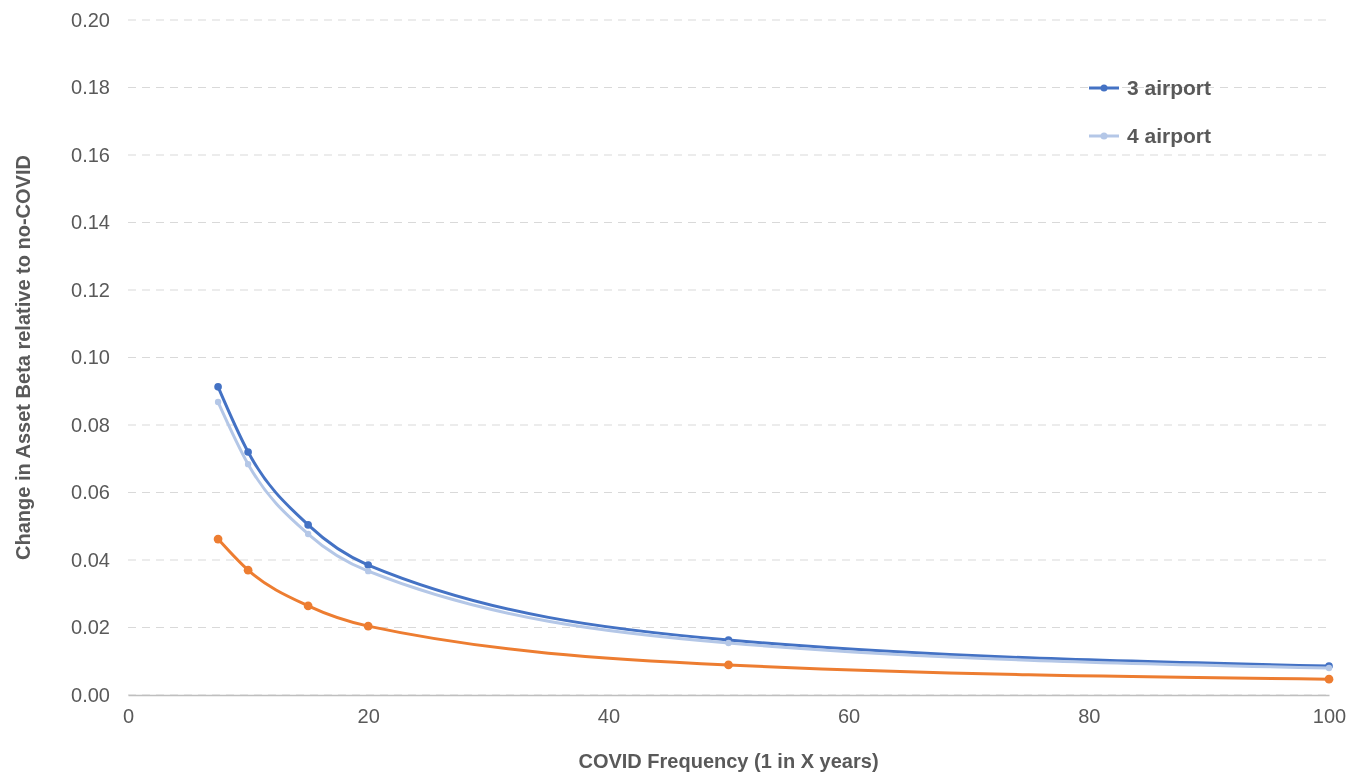 The image size is (1372, 780). What do you see at coordinates (90, 424) in the screenshot?
I see `y-tick-label: 0.08` at bounding box center [90, 424].